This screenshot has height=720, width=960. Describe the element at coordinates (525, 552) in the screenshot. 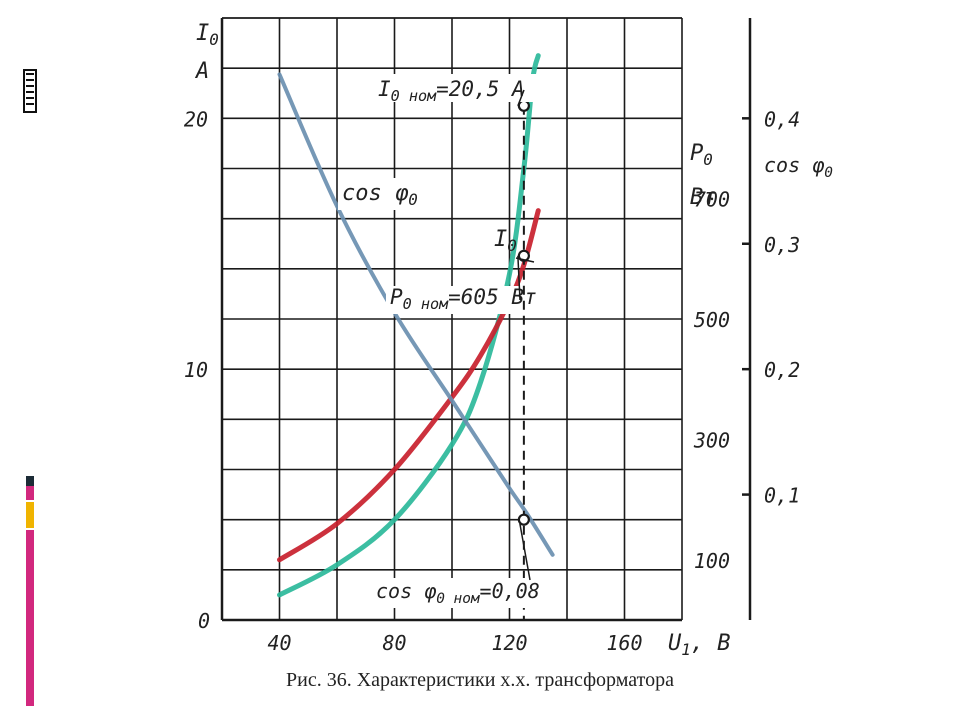

I see `cos-annotation-leader` at that location.